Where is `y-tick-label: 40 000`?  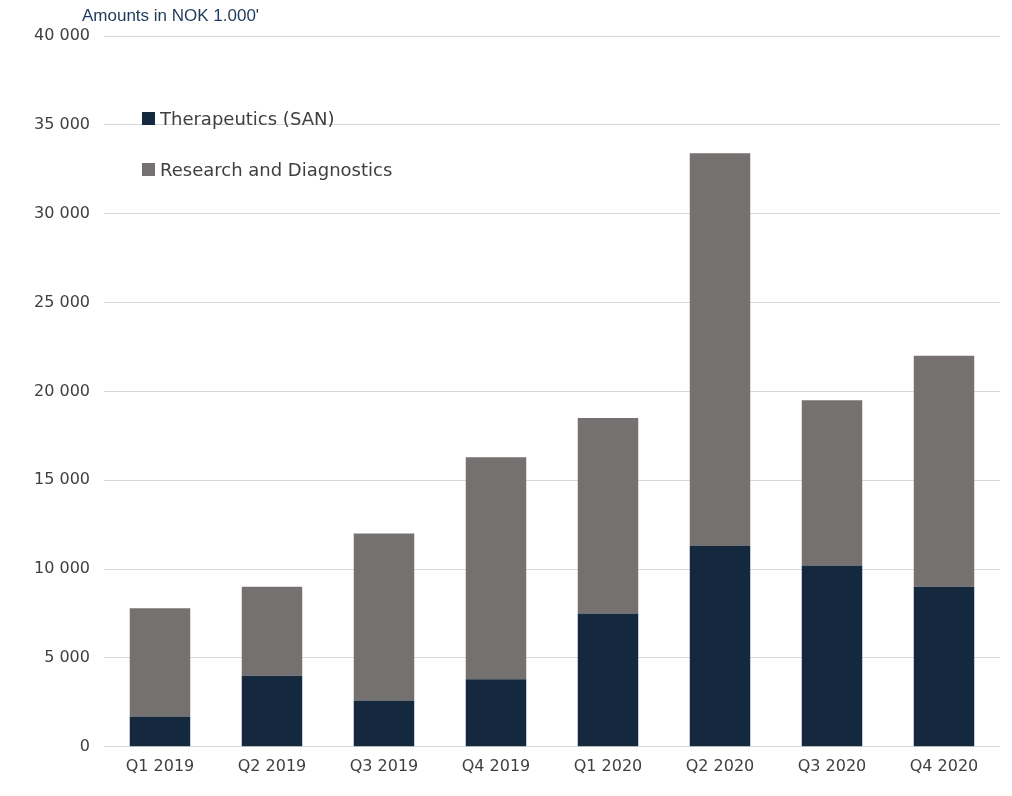
y-tick-label: 40 000 is located at coordinates (62, 35).